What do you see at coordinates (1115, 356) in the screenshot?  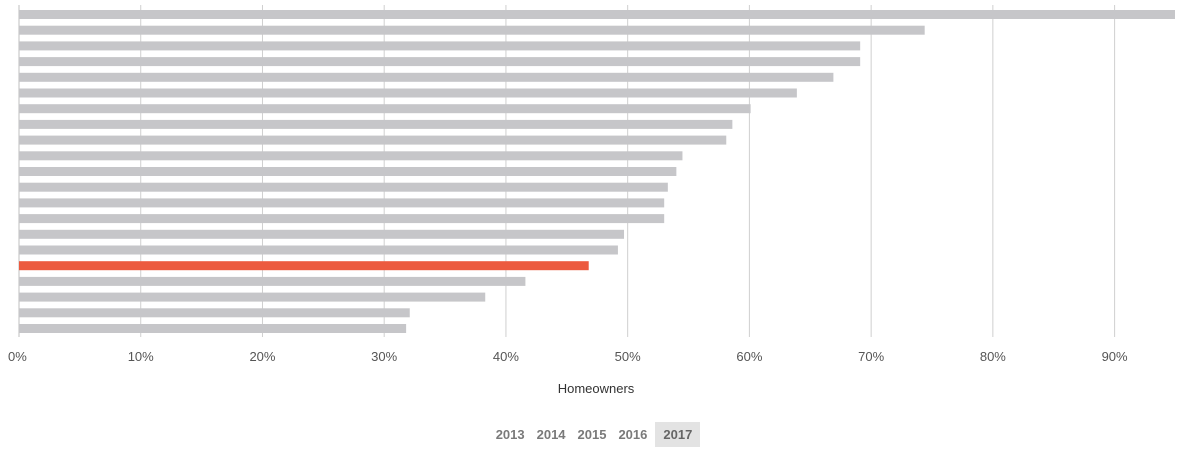 I see `x-tick-label: 90%` at bounding box center [1115, 356].